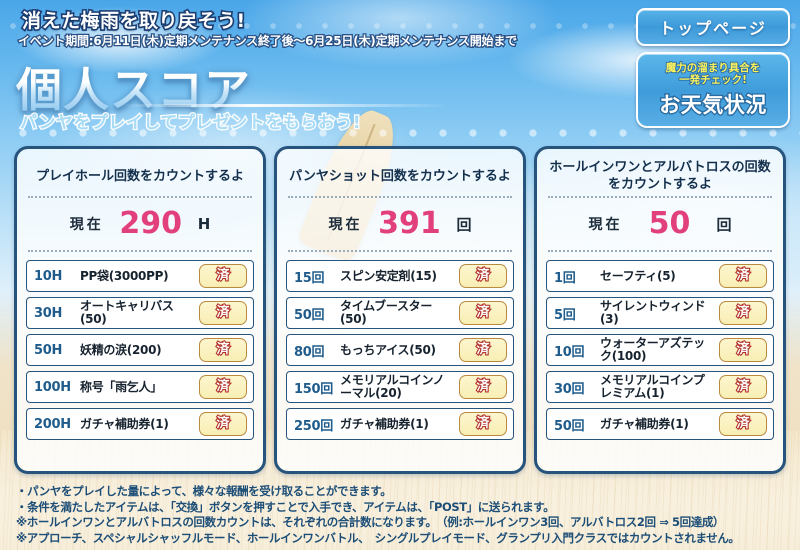 The height and width of the screenshot is (550, 800). Describe the element at coordinates (48, 313) in the screenshot. I see `reward-requirement: 30H` at that location.